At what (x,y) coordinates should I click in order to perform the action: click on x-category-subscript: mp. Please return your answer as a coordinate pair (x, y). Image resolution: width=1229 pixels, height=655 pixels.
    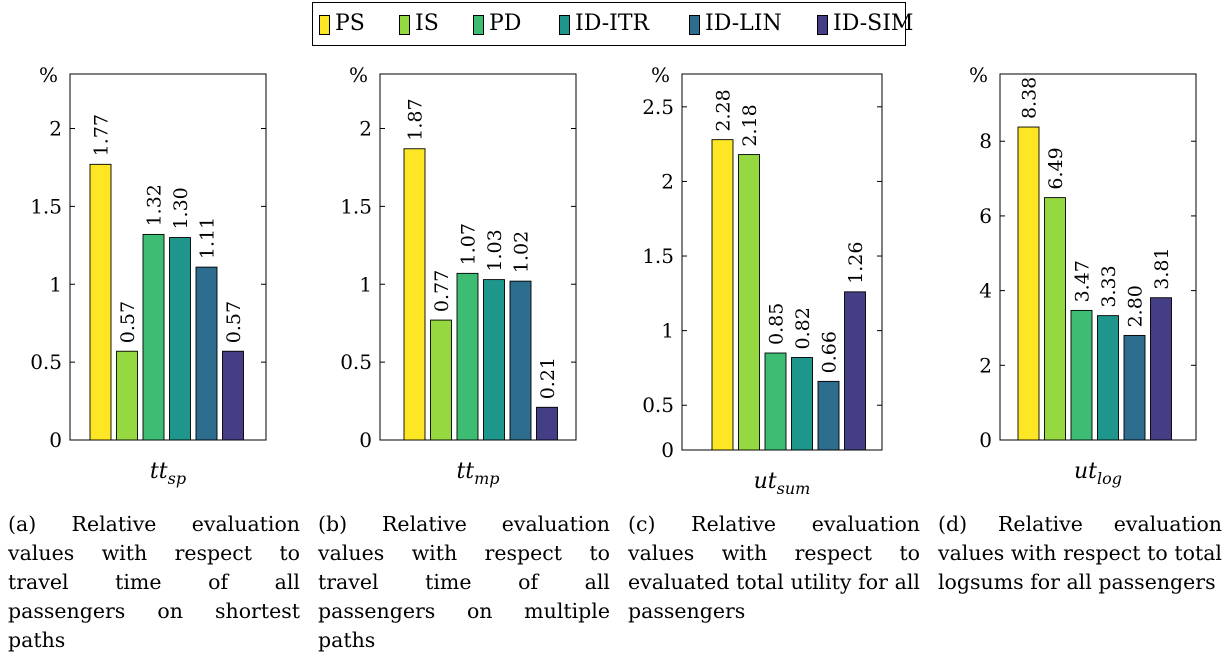
    Looking at the image, I should click on (486, 478).